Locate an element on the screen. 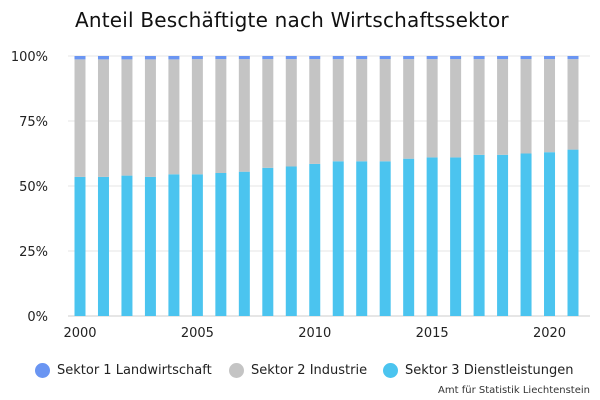 This screenshot has height=400, width=600. x-tick-label: 2000 is located at coordinates (79, 333).